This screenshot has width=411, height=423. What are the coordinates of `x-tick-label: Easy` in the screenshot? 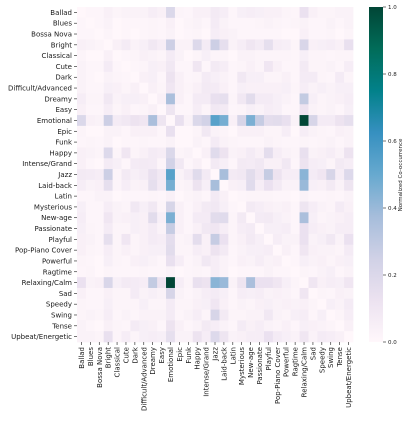 It's located at (162, 355).